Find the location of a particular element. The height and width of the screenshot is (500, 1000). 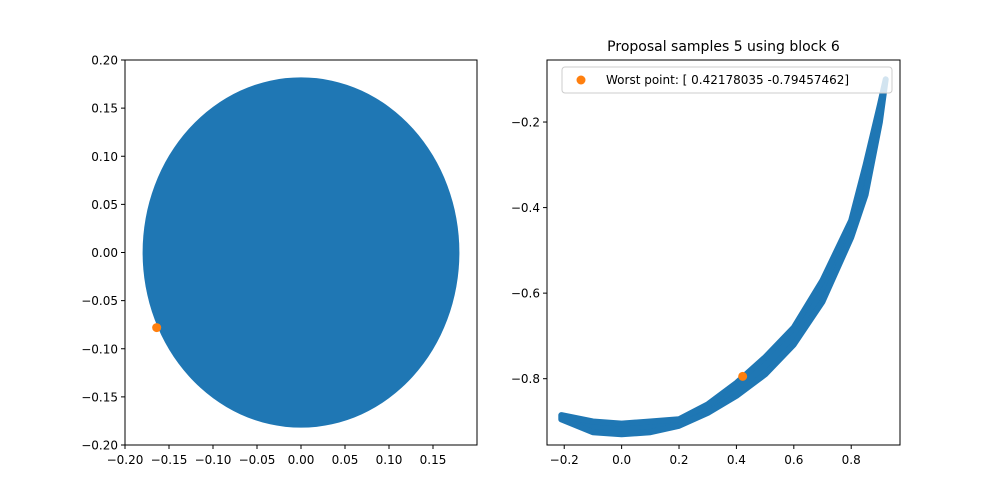

right-x-tick-label: 0.8 is located at coordinates (851, 460).